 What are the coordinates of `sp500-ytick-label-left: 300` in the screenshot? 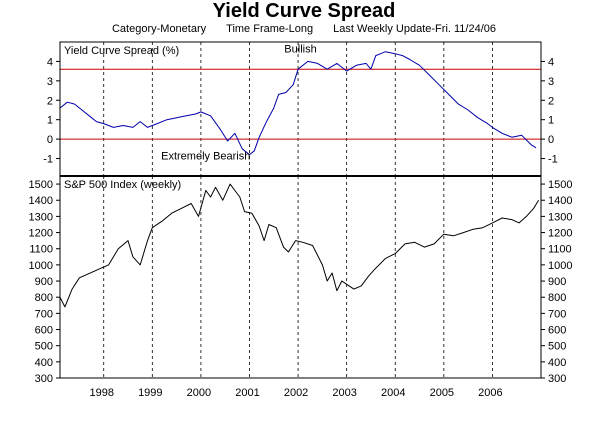 It's located at (44, 379).